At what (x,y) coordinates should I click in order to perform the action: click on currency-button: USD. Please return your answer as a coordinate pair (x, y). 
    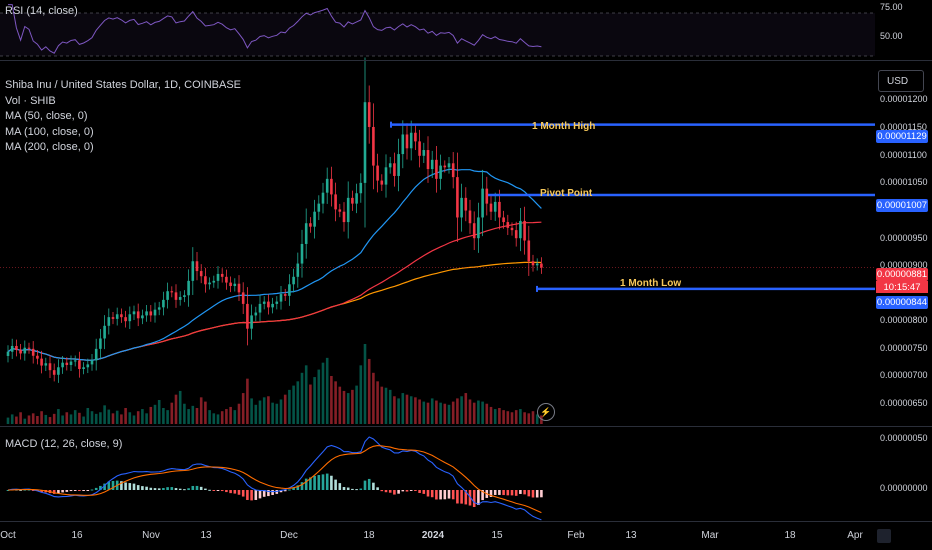
    Looking at the image, I should click on (901, 81).